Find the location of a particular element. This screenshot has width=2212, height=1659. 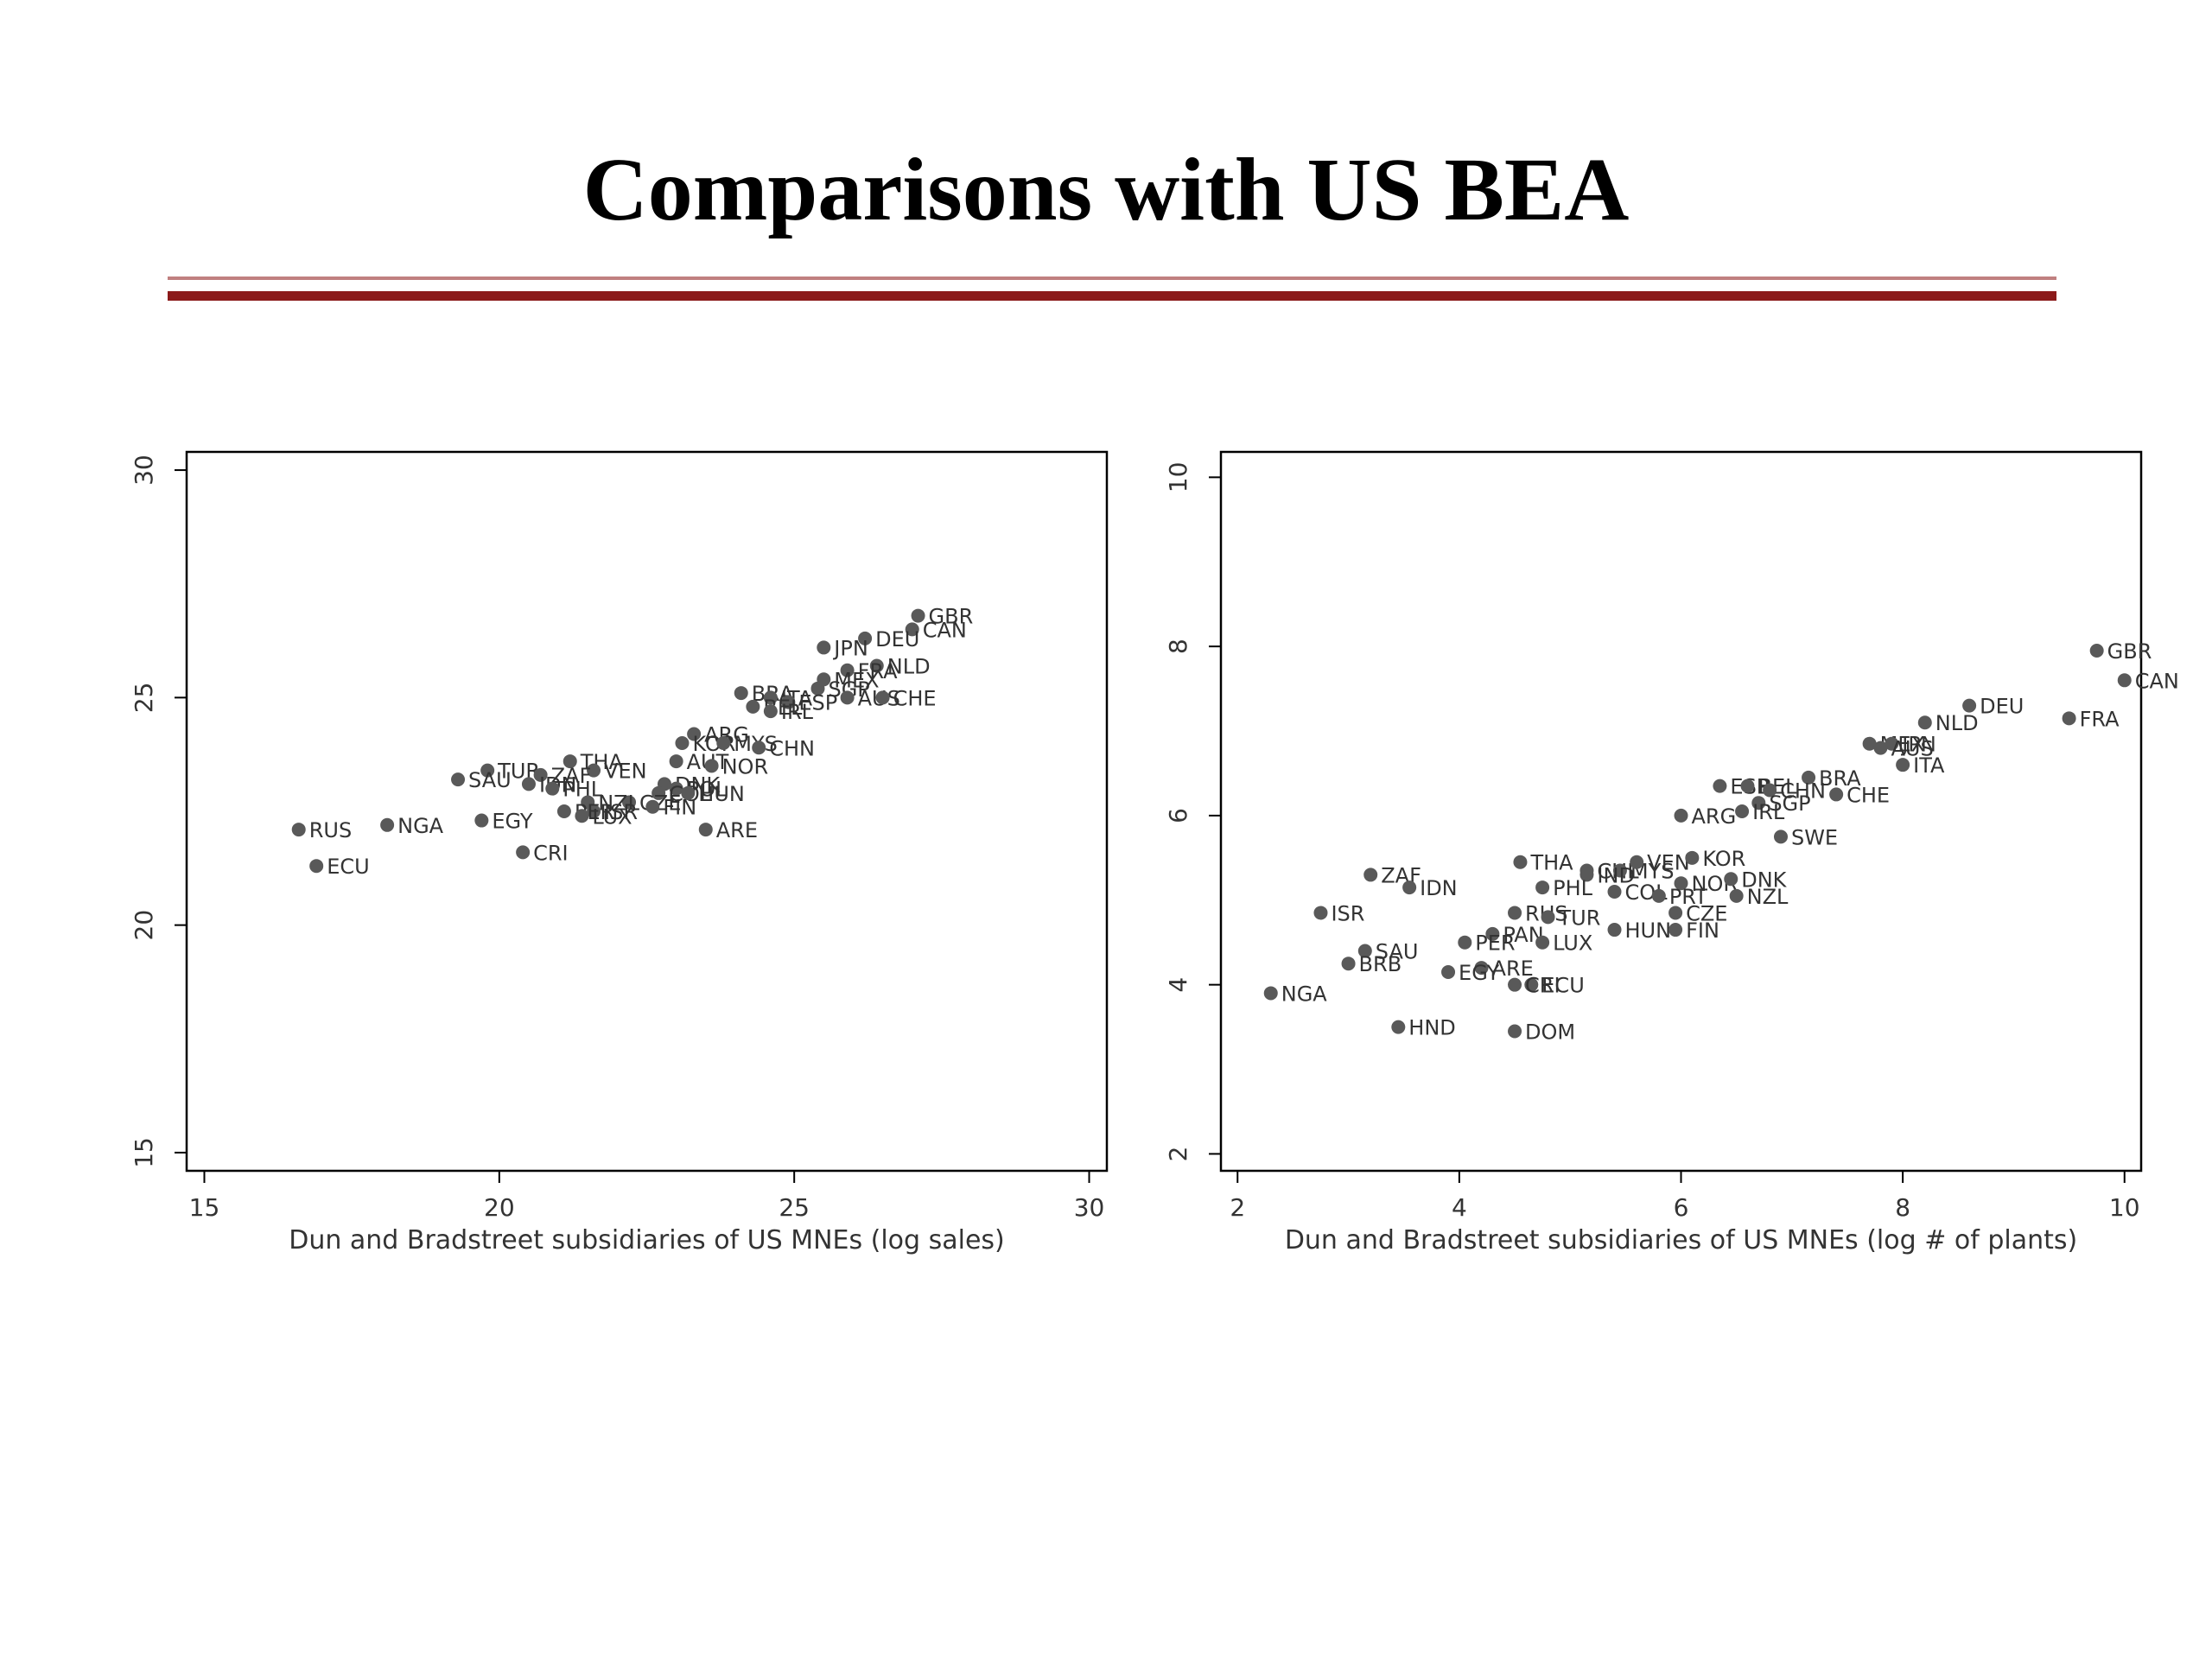

data-point-can is located at coordinates (2124, 680).